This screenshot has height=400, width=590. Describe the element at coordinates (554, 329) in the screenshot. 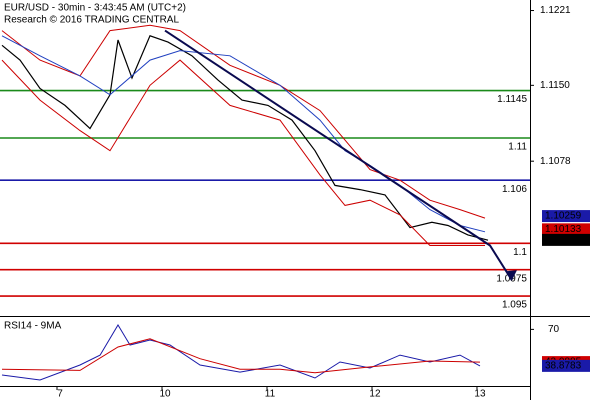

I see `y-tick-label: 70` at that location.